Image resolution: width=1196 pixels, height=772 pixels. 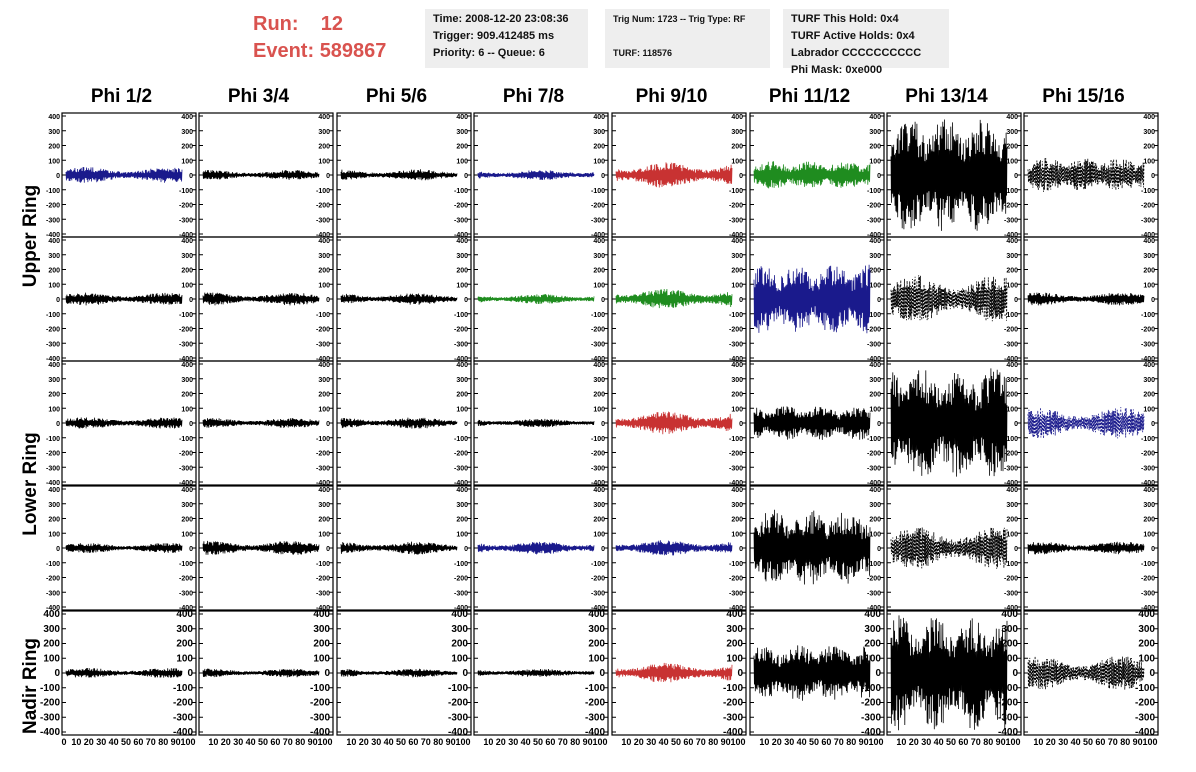 What do you see at coordinates (809, 96) in the screenshot?
I see `column-header-phi-11-12: Phi 11/12` at bounding box center [809, 96].